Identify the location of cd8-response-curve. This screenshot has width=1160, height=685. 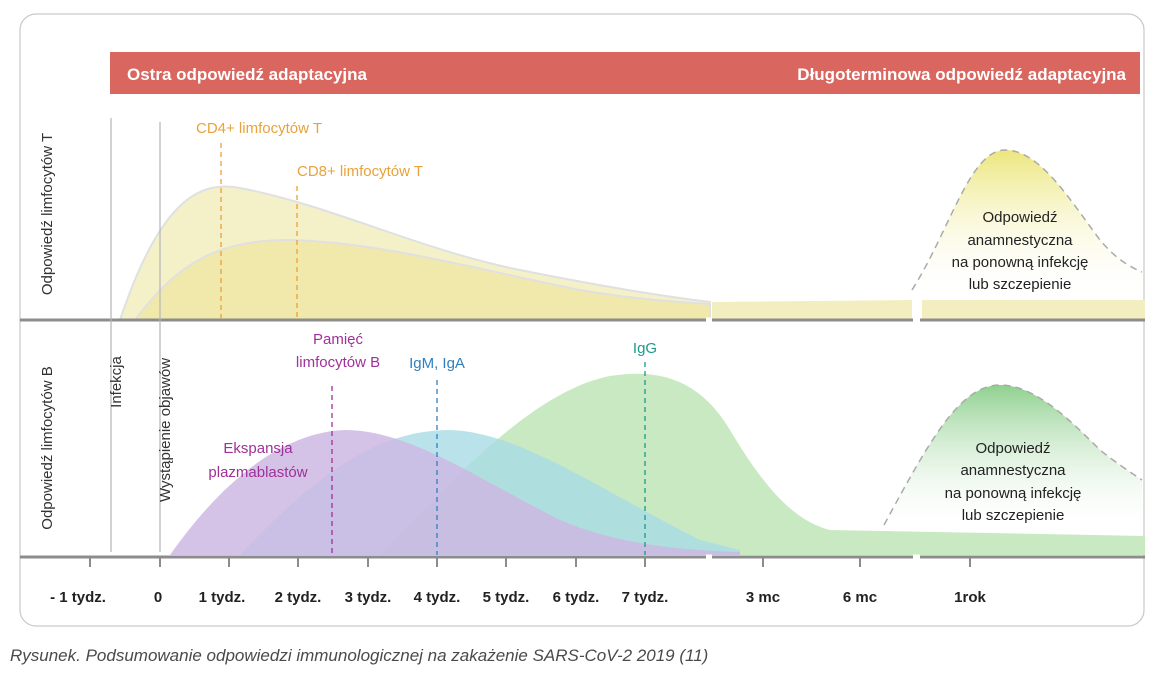
(421, 279).